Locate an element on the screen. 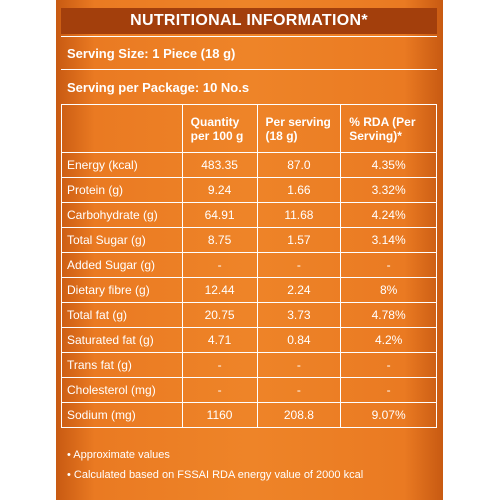  table-row: Cholesterol (mg) - - - is located at coordinates (249, 390).